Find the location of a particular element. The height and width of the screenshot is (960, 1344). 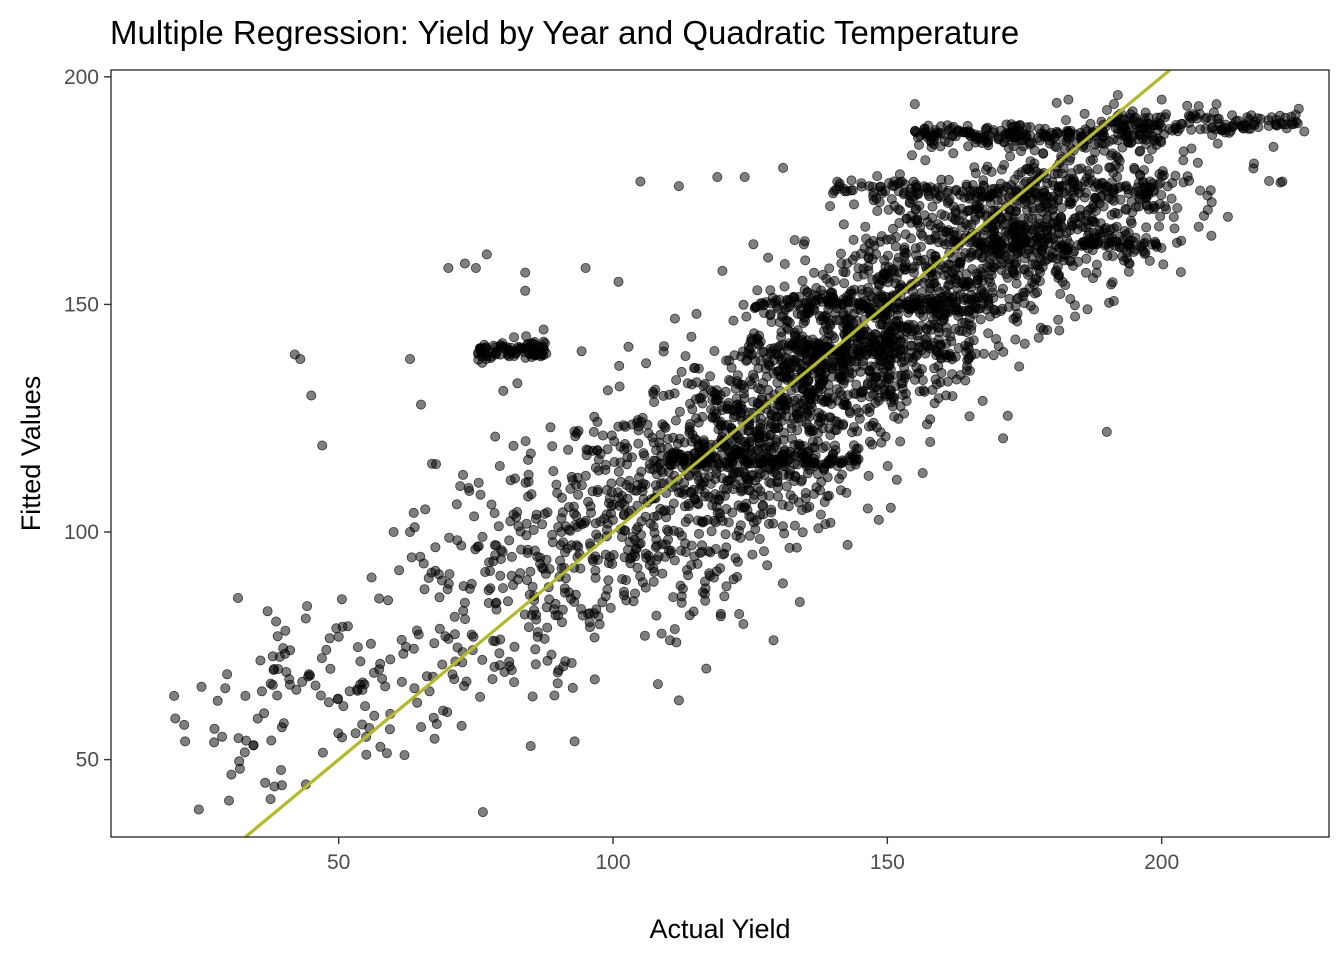

x-tick-label: 50 is located at coordinates (338, 862).